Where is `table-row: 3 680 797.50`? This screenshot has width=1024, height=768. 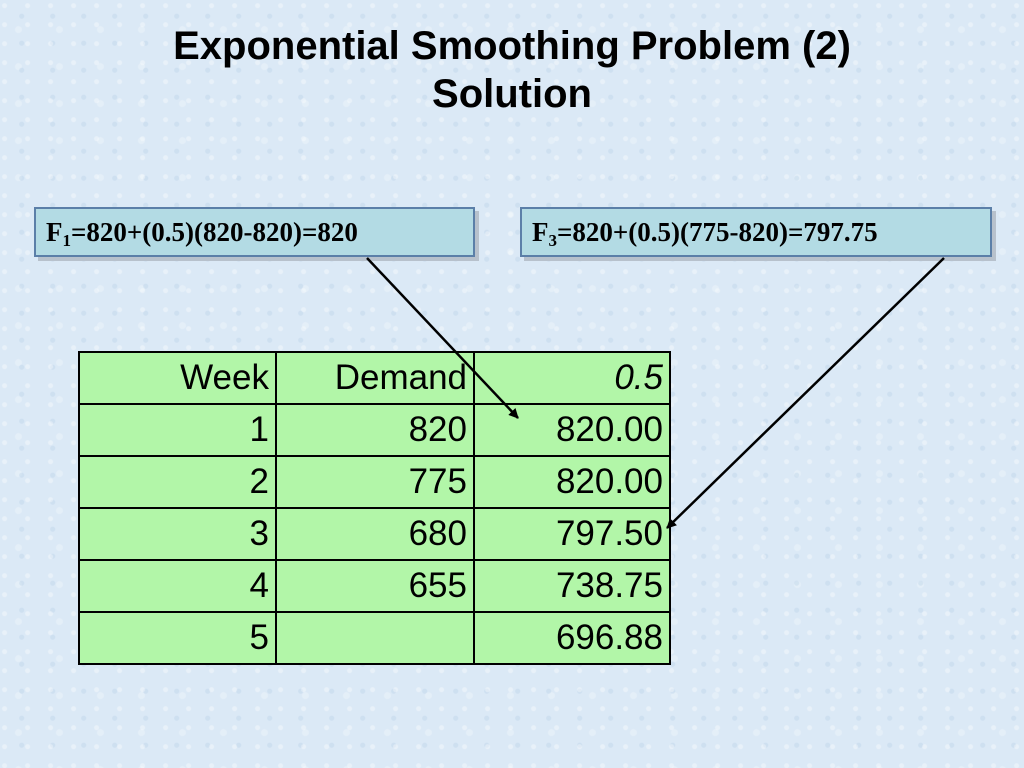
table-row: 3 680 797.50 is located at coordinates (374, 534).